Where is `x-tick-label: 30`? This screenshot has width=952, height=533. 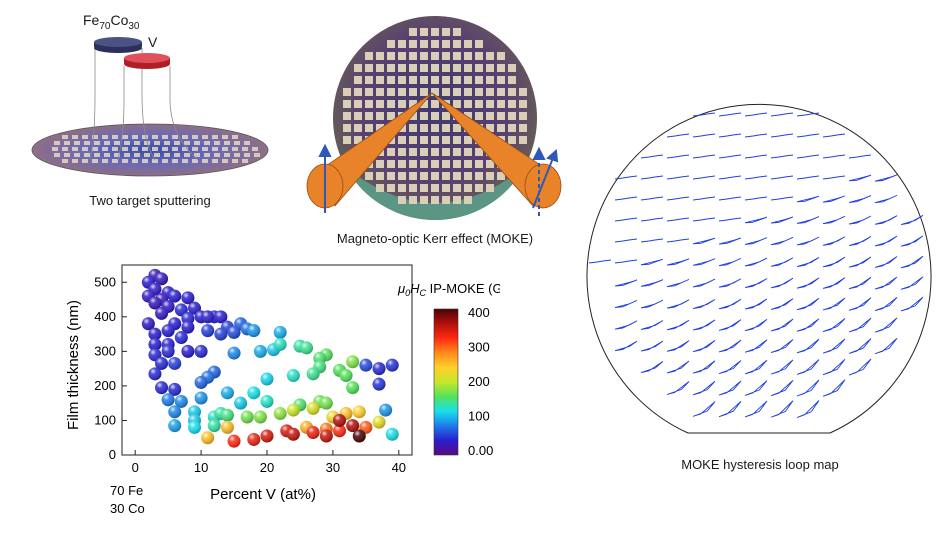
x-tick-label: 30 is located at coordinates (333, 467).